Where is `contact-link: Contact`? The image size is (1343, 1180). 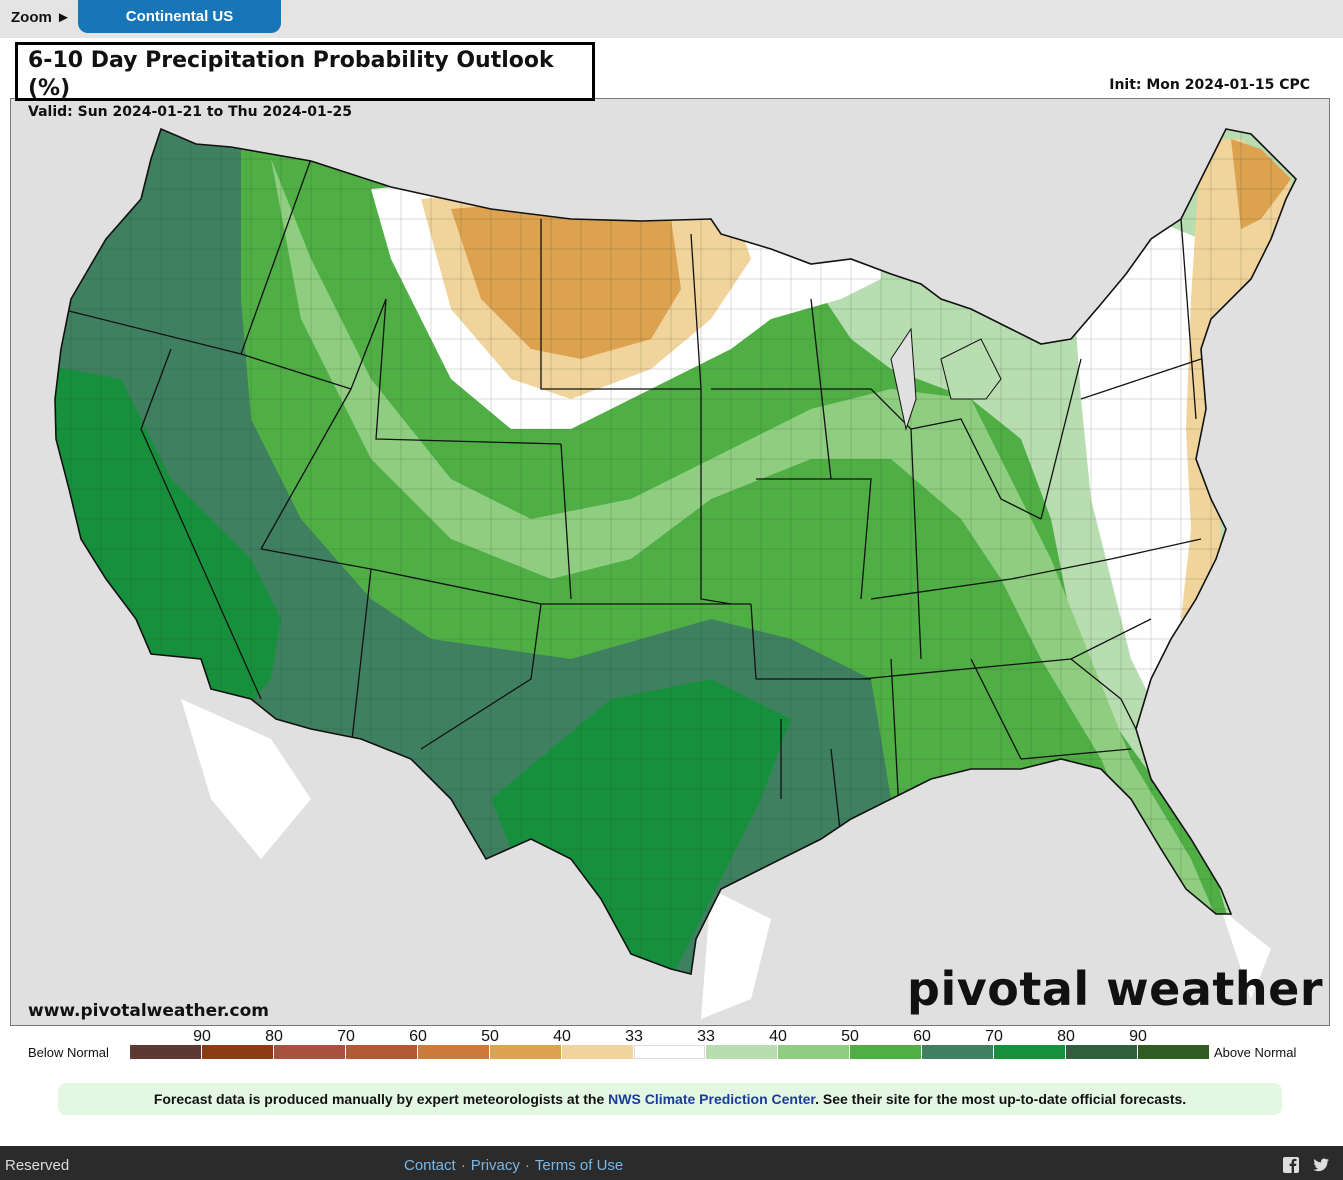
contact-link: Contact is located at coordinates (430, 1165).